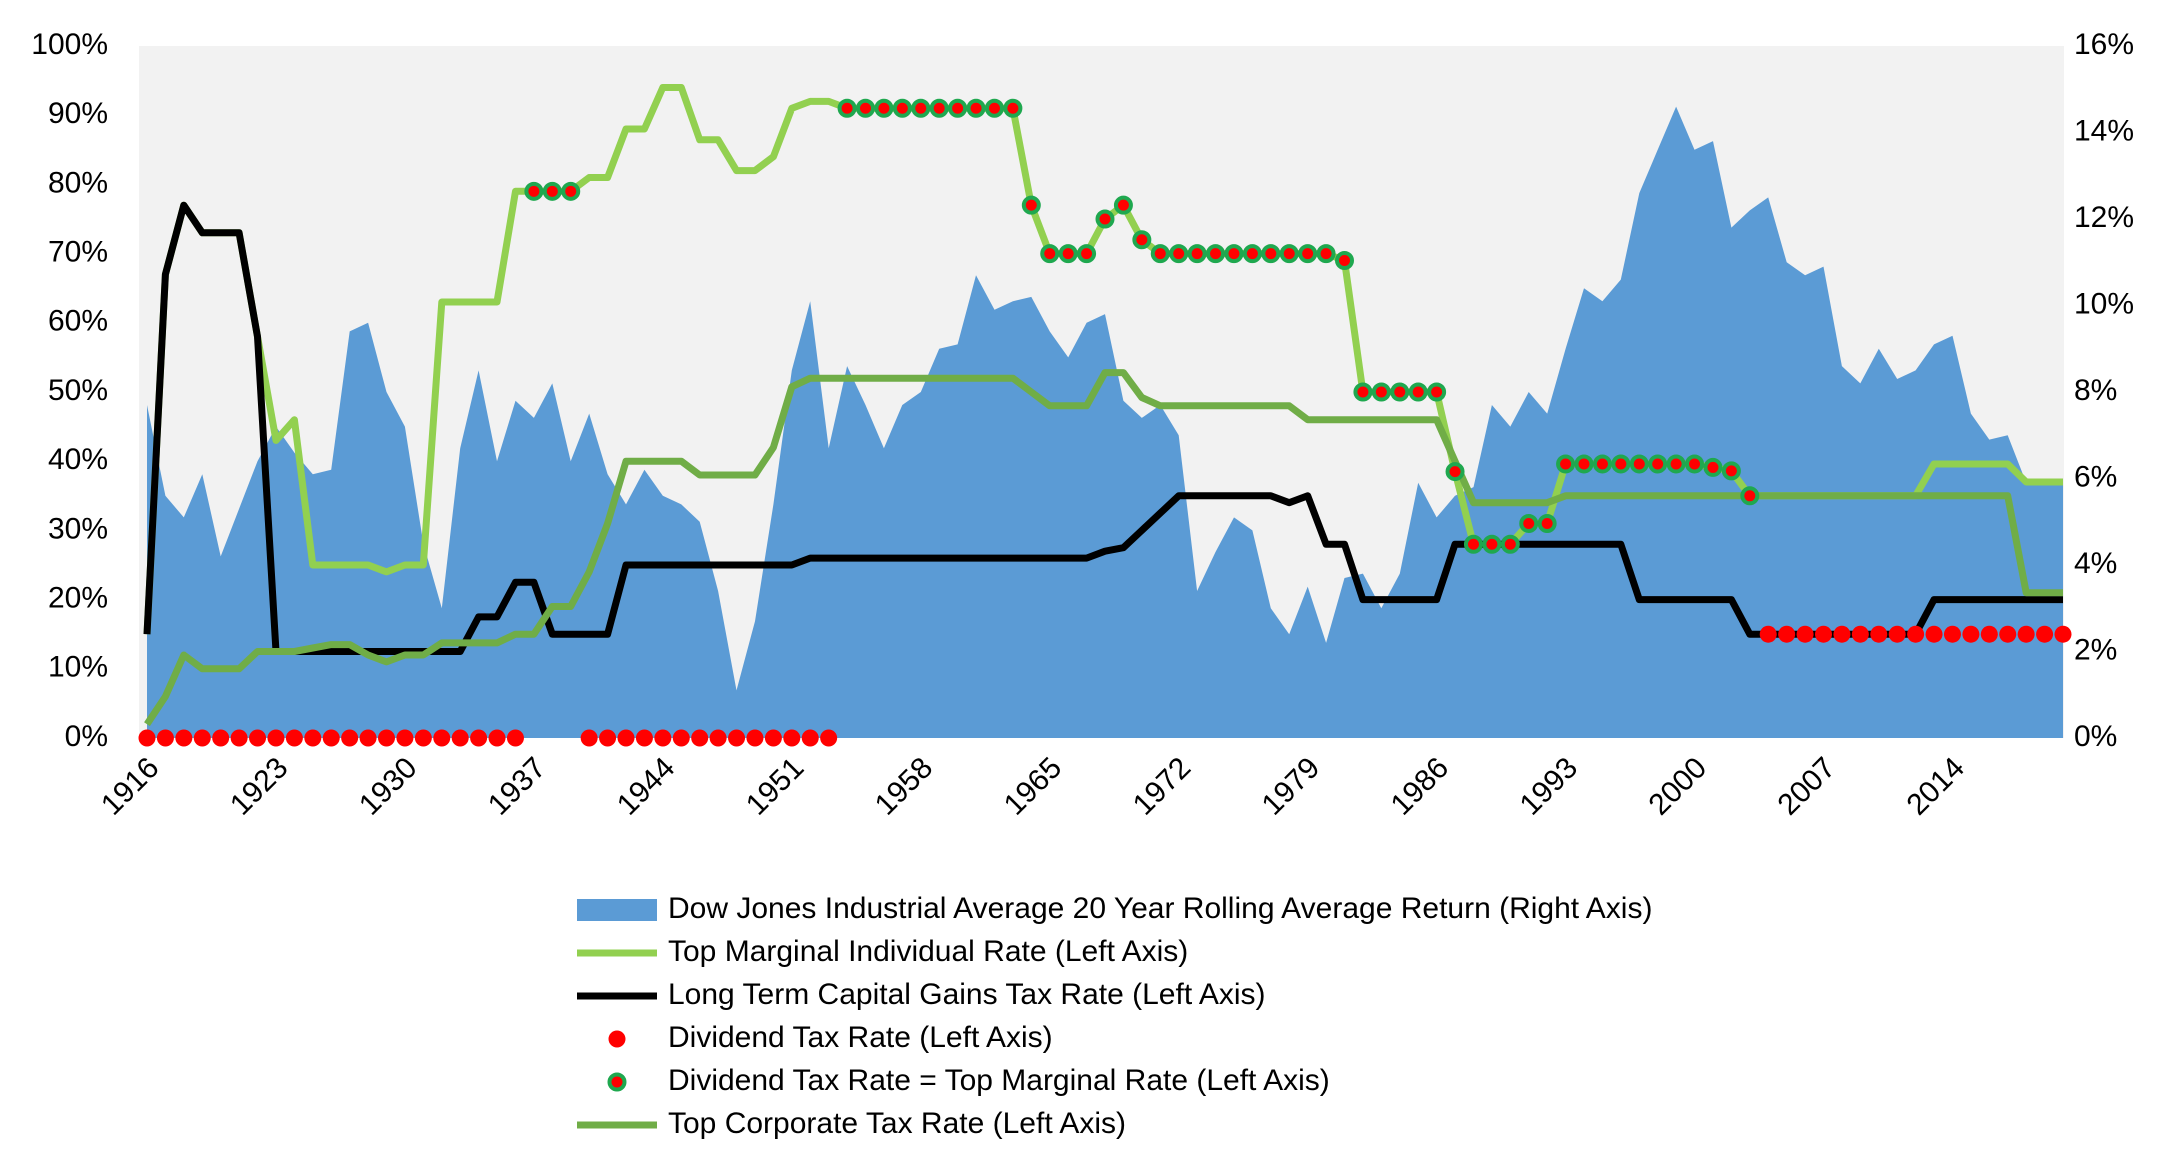 The height and width of the screenshot is (1167, 2170). What do you see at coordinates (2104, 130) in the screenshot?
I see `y2-tick-label: 14%` at bounding box center [2104, 130].